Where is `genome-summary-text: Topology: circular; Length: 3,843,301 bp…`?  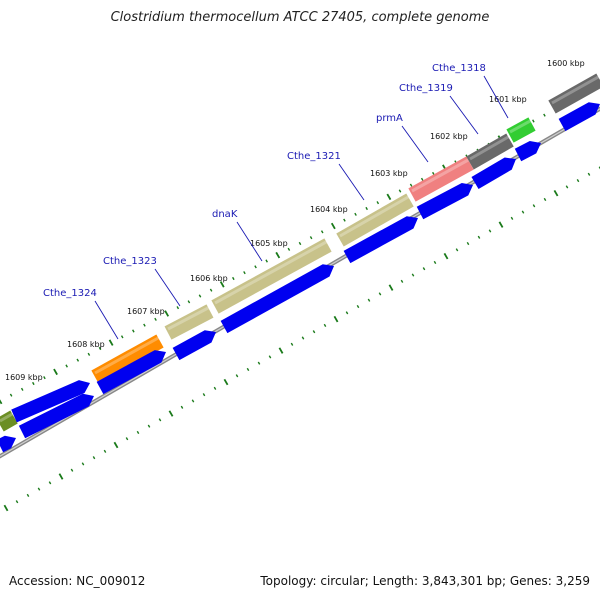
genome-summary-text: Topology: circular; Length: 3,843,301 bp… is located at coordinates (425, 581).